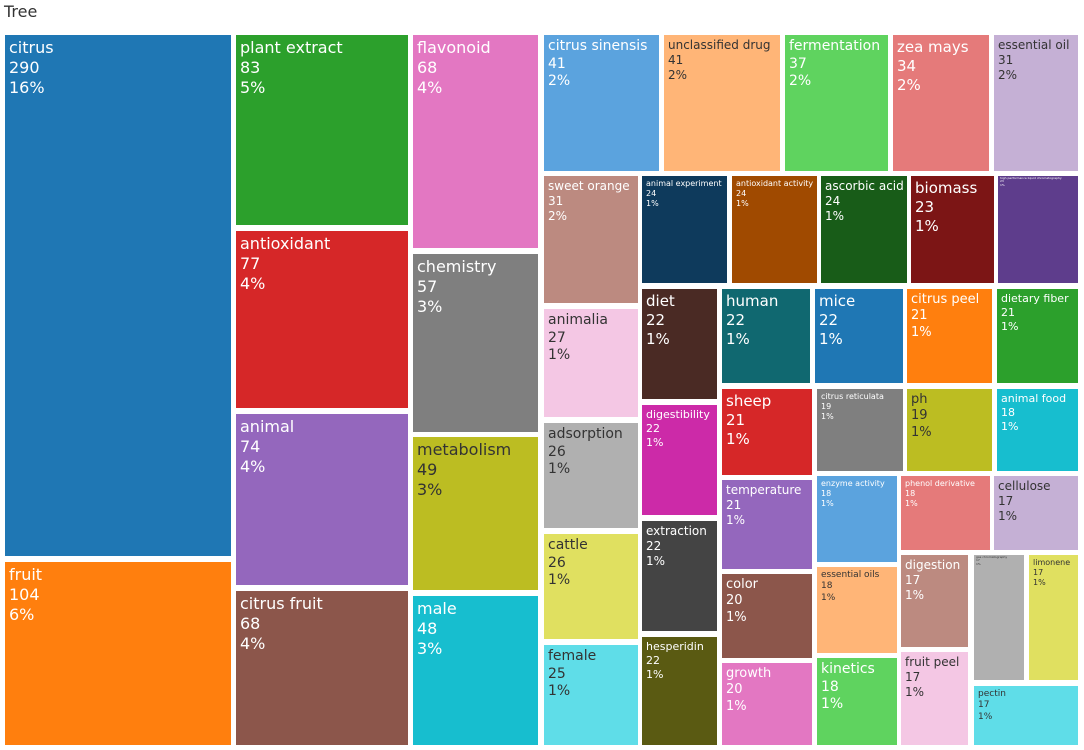 The height and width of the screenshot is (750, 1084). I want to click on tile-antioxidant-activity: antioxidant activity 24 1%, so click(774, 229).